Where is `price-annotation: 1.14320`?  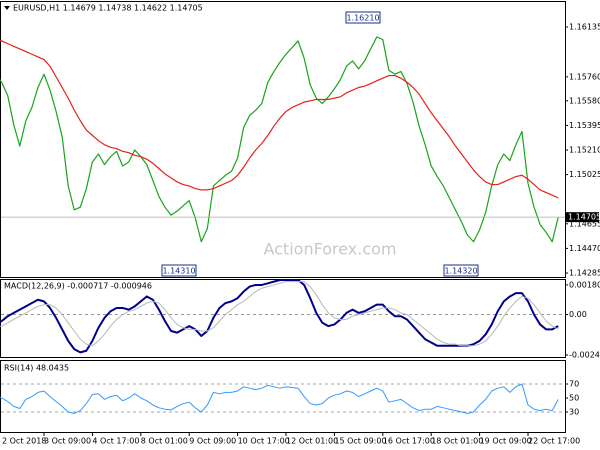
price-annotation: 1.14320 is located at coordinates (460, 271).